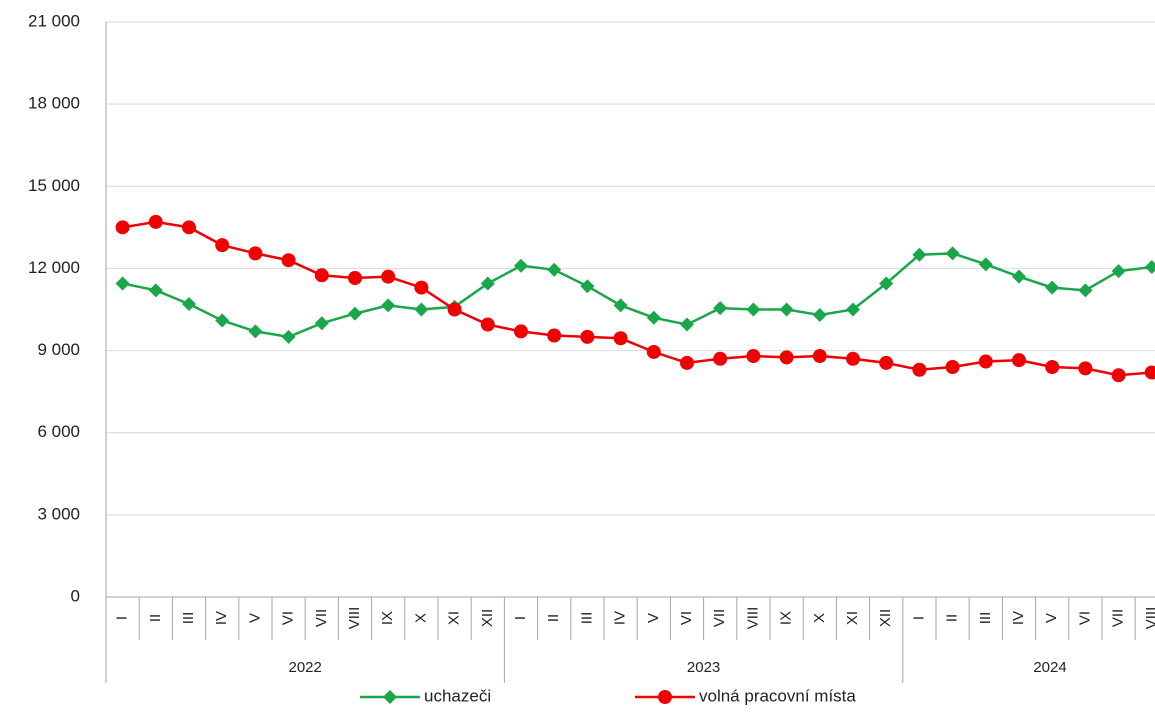 The height and width of the screenshot is (713, 1155). Describe the element at coordinates (305, 667) in the screenshot. I see `year-label: 2022` at that location.